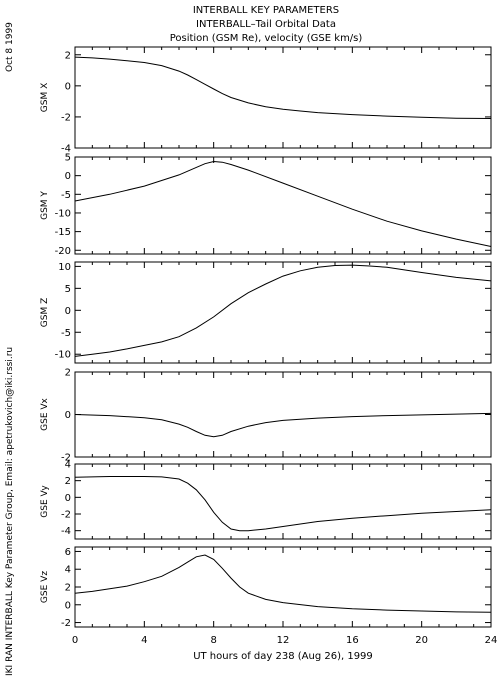 The image size is (504, 684). I want to click on y-axis-label: GSE Vy, so click(45, 501).